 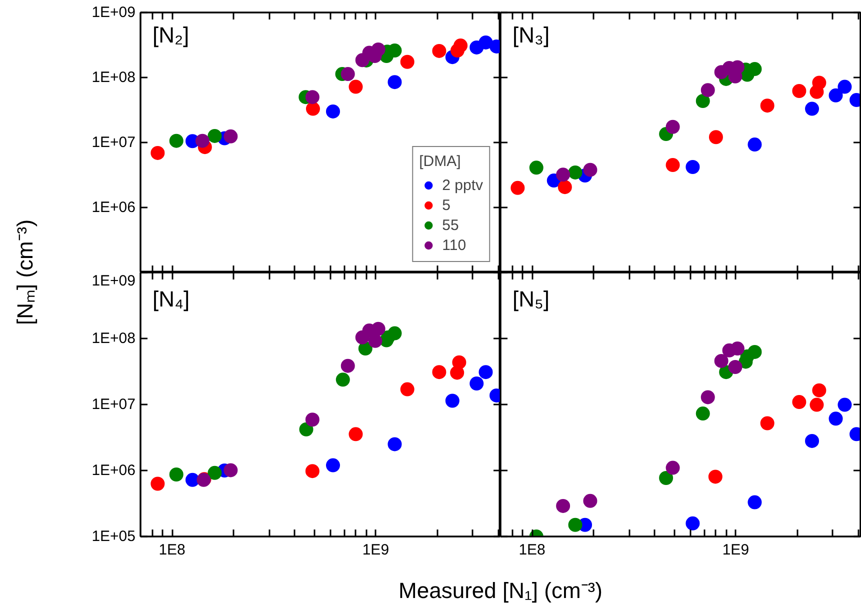 I want to click on x-axis-title: Measured [N₁] (cm⁻³), so click(x=500, y=591).